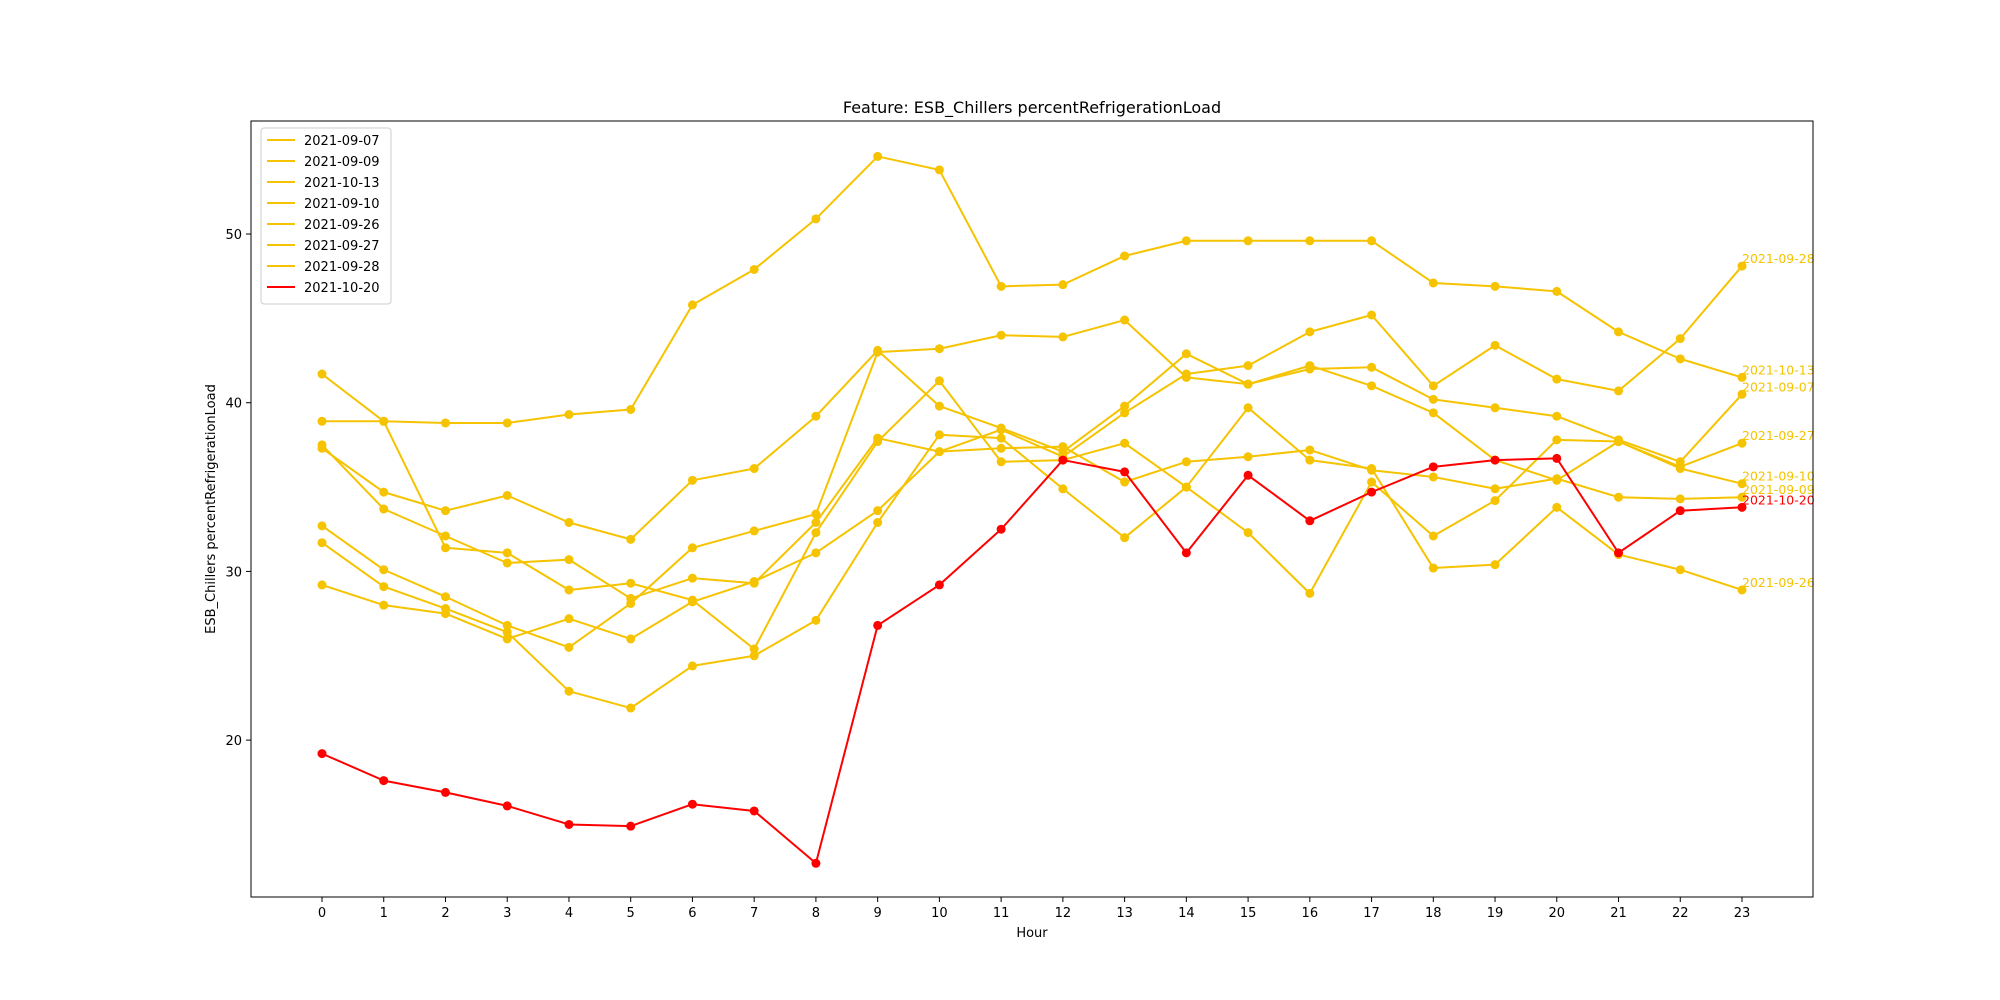 The image size is (2000, 1000). Describe the element at coordinates (342, 141) in the screenshot. I see `legend-label: 2021-09-07` at that location.